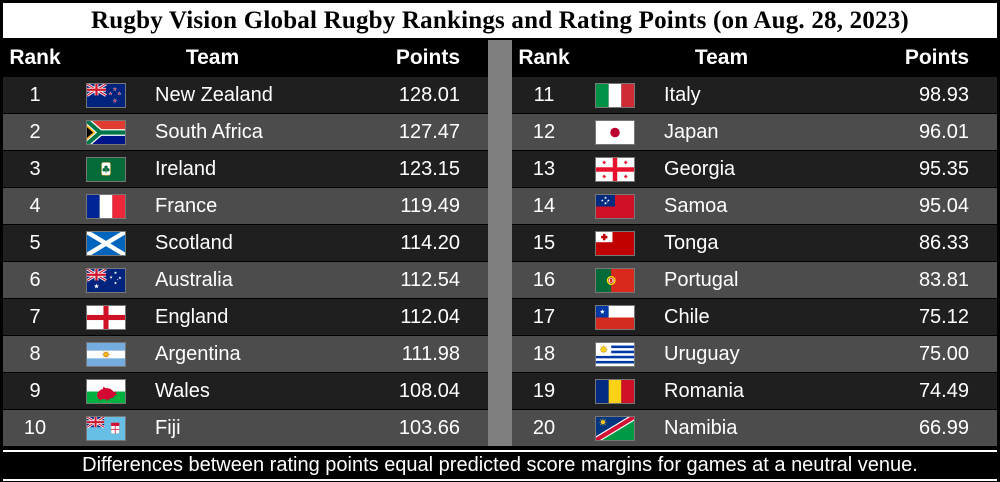 This screenshot has height=482, width=1000. I want to click on points-cell: 112.04, so click(423, 317).